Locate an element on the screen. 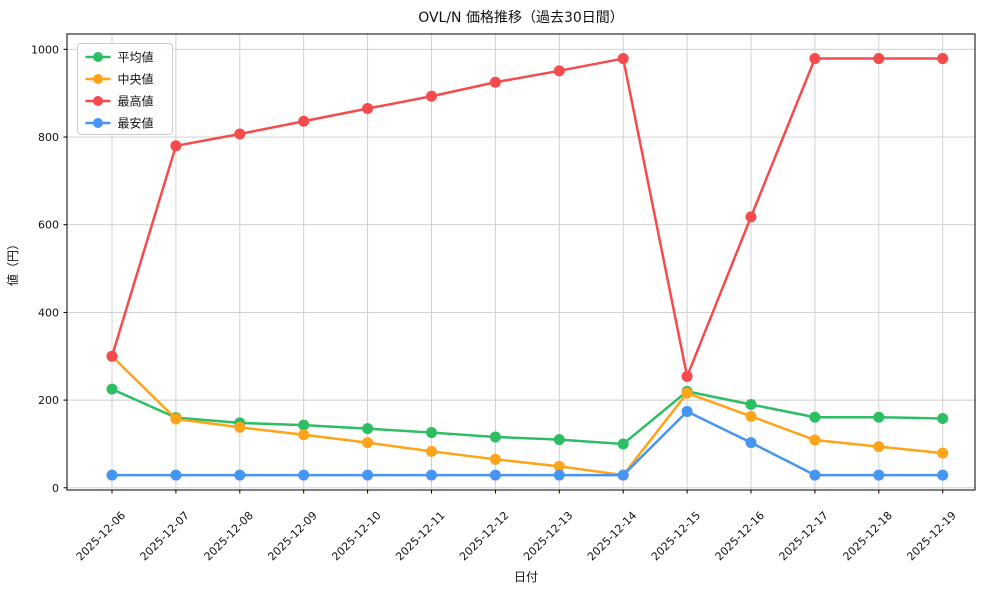  legend-item-label: 最安値 is located at coordinates (136, 123).